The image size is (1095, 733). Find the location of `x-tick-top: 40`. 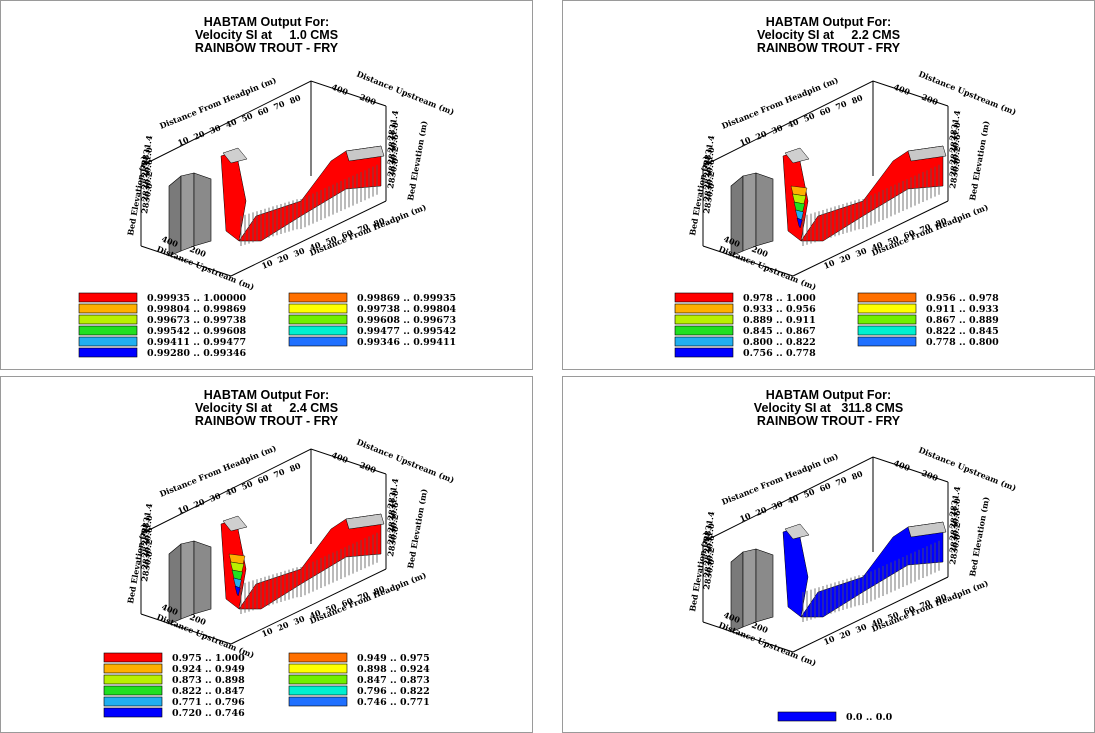

x-tick-top: 40 is located at coordinates (793, 499).